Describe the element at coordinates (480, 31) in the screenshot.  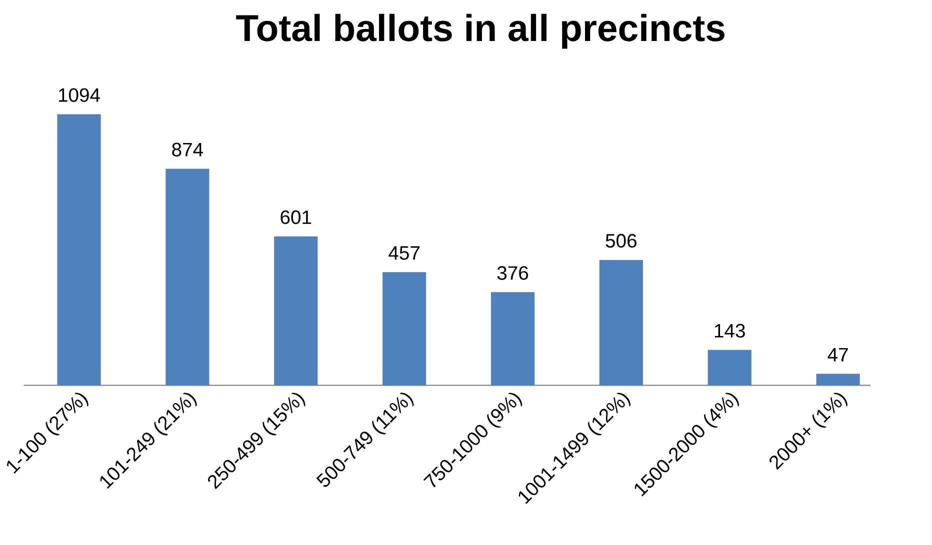
I see `chart-title: Total ballots in all precincts` at that location.